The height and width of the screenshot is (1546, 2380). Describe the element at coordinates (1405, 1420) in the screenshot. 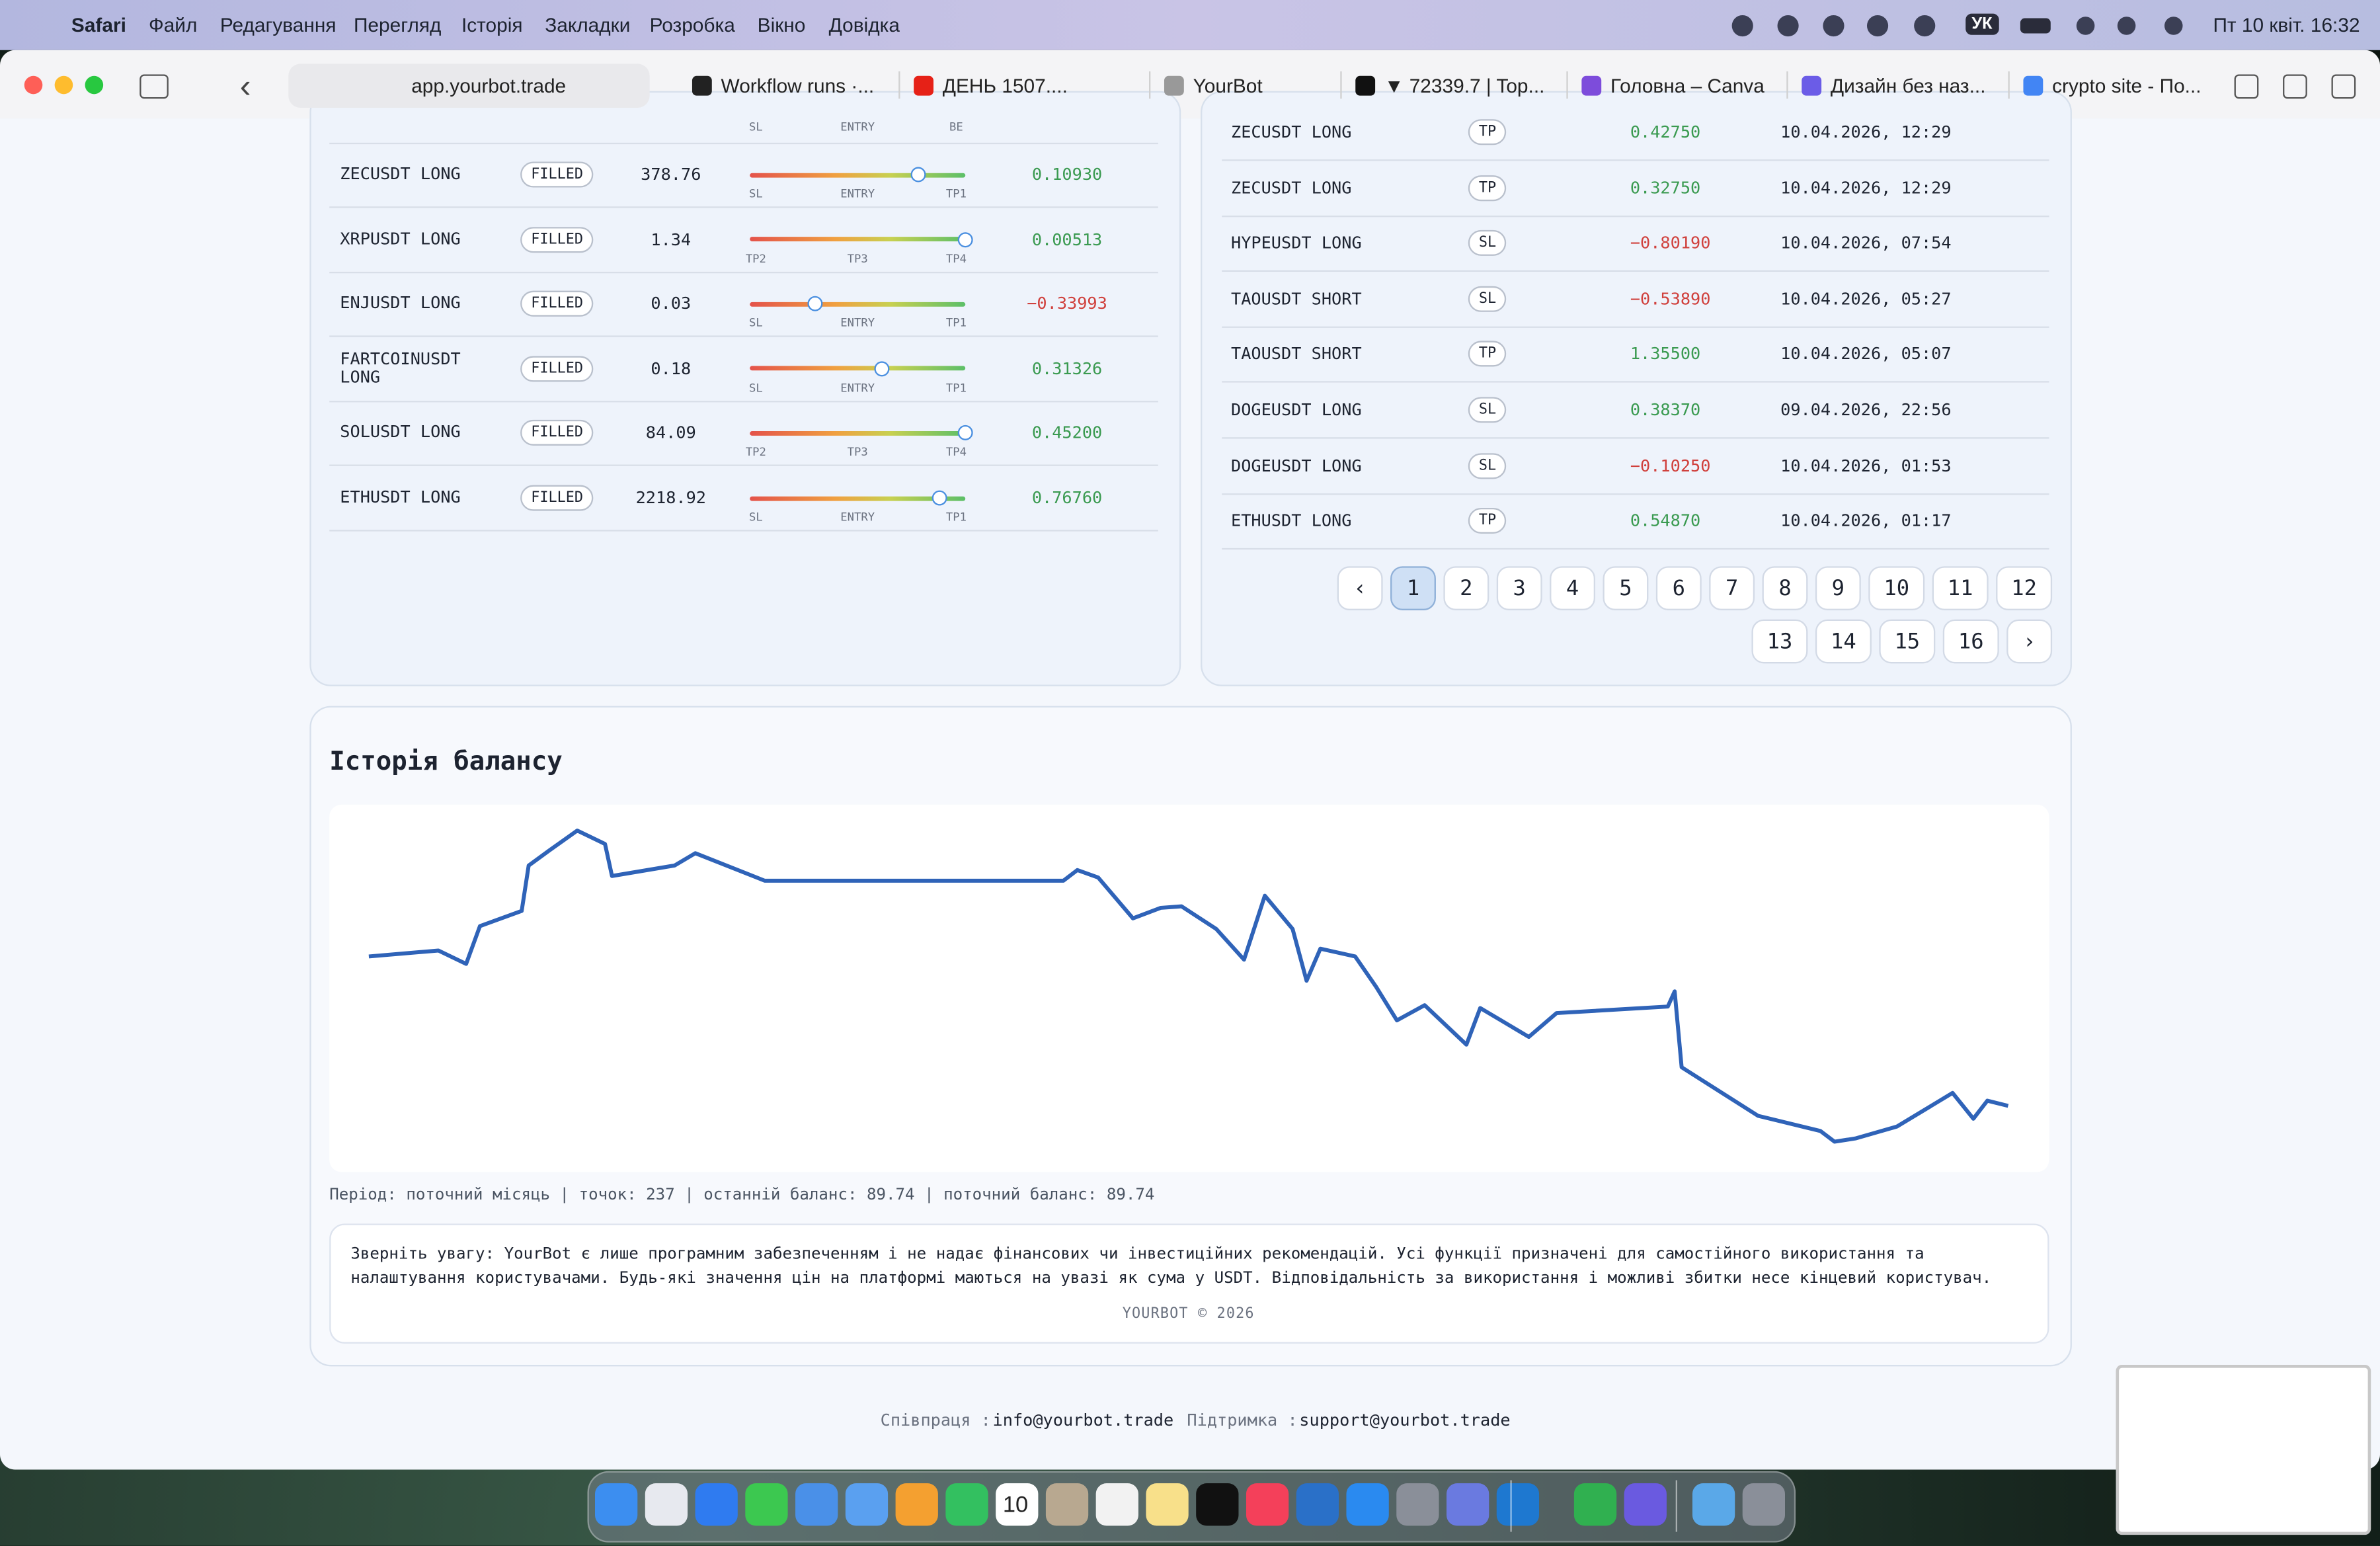

I see `footer-link: support@yourbot.trade` at that location.